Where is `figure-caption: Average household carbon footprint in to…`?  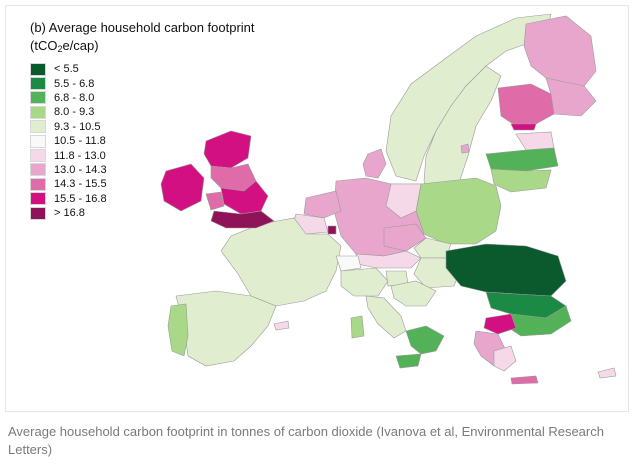
figure-caption: Average household carbon footprint in to… is located at coordinates (306, 440).